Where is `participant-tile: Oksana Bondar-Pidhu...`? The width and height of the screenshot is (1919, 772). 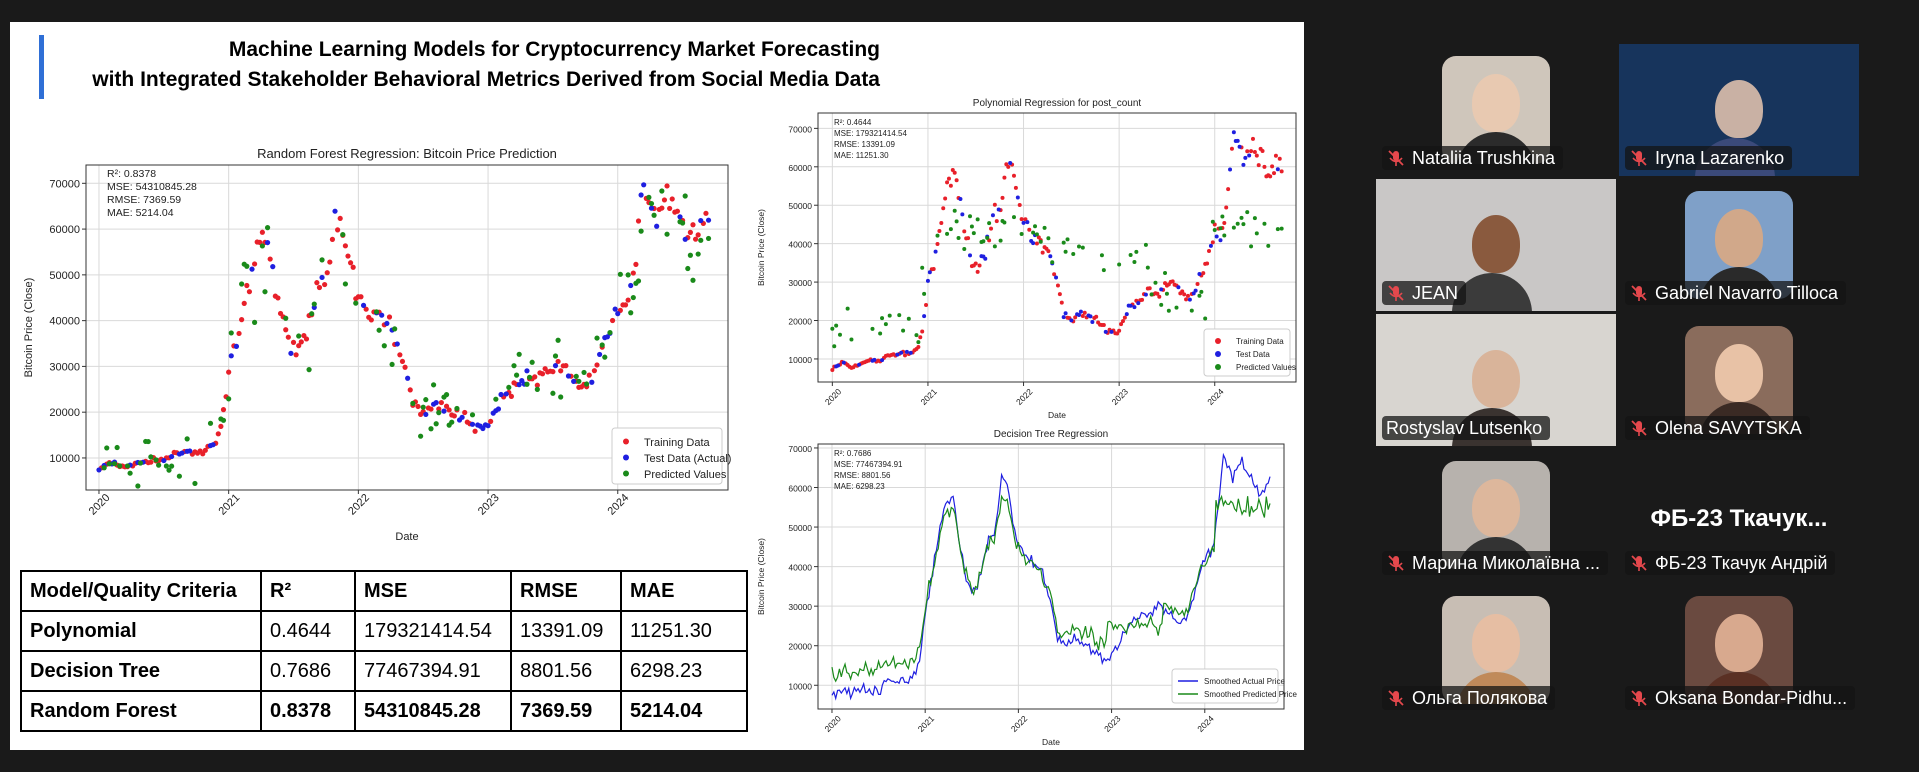
participant-tile: Oksana Bondar-Pidhu... is located at coordinates (1739, 650).